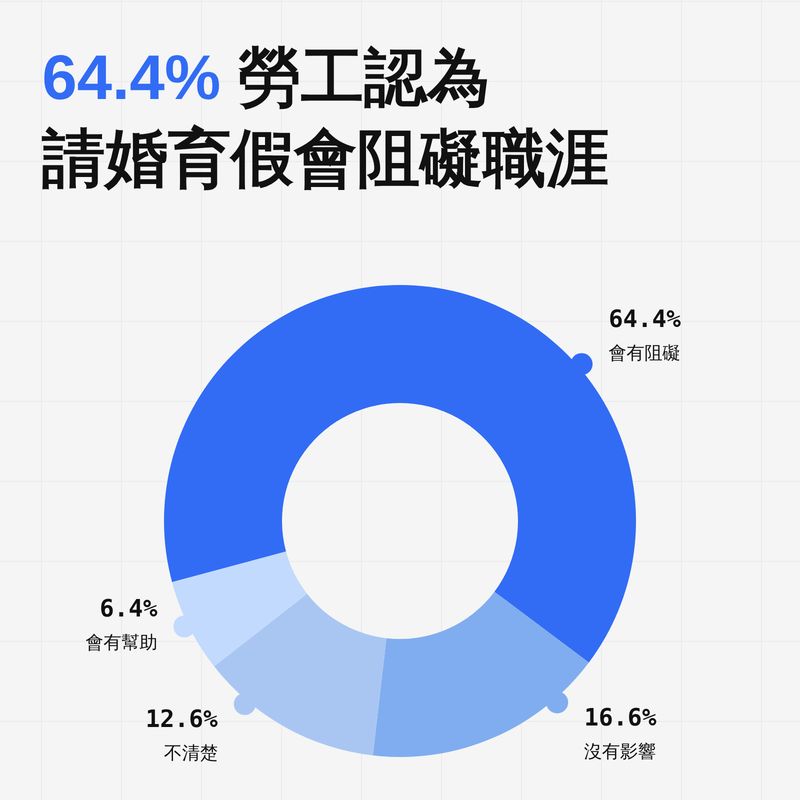  I want to click on data-label: 12.6%, so click(182, 719).